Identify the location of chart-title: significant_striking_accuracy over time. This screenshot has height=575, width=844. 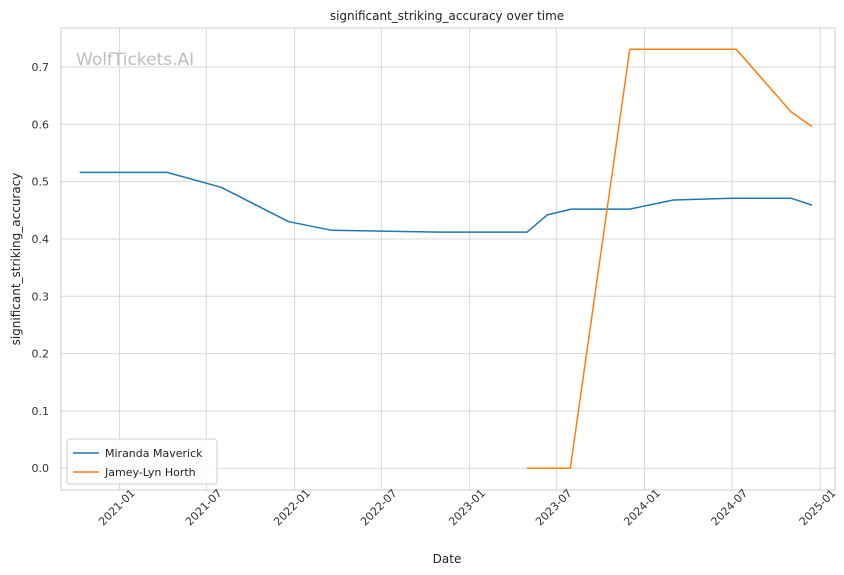
(447, 16).